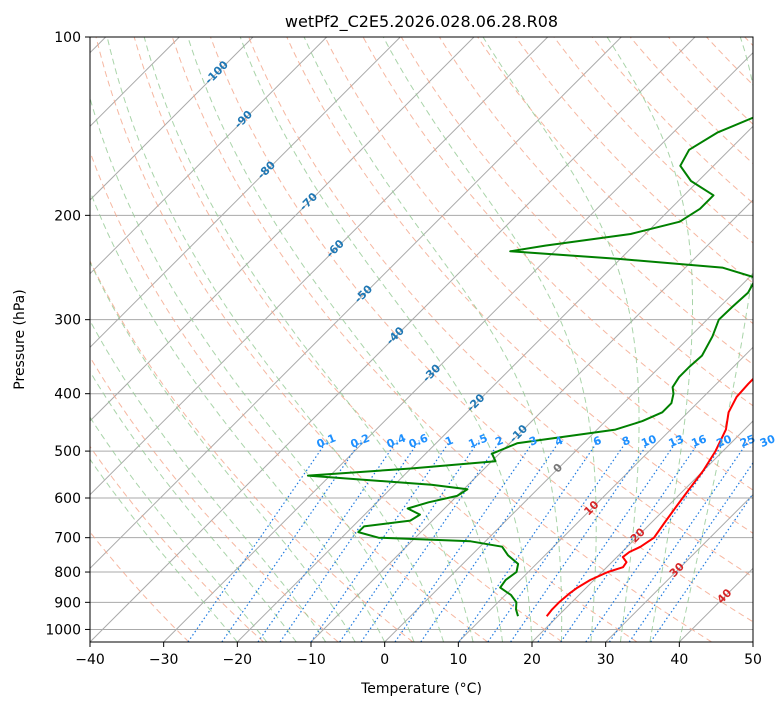 This screenshot has height=708, width=775. What do you see at coordinates (67, 216) in the screenshot?
I see `y-tick-label: 200` at bounding box center [67, 216].